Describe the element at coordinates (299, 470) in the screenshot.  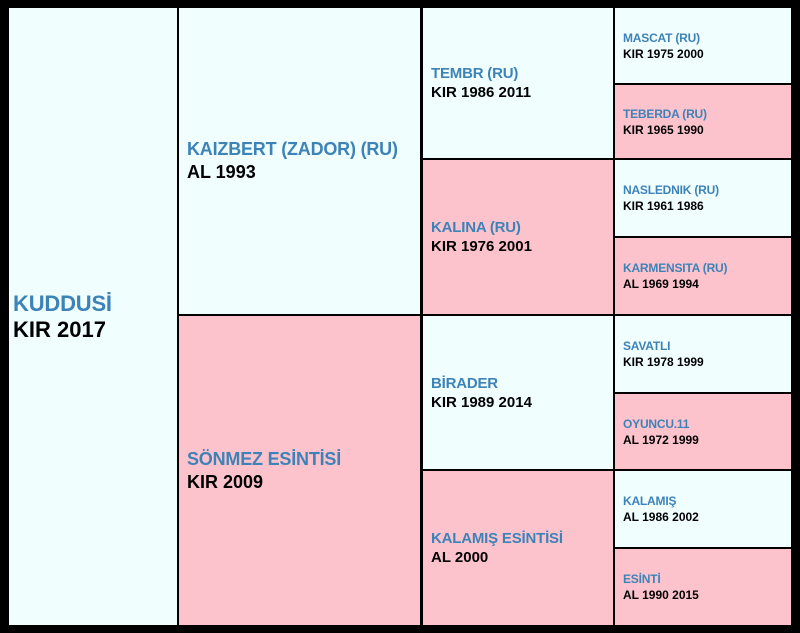
I see `dam-cell: SÖNMEZ ESİNTİSİ KIR 2009` at that location.